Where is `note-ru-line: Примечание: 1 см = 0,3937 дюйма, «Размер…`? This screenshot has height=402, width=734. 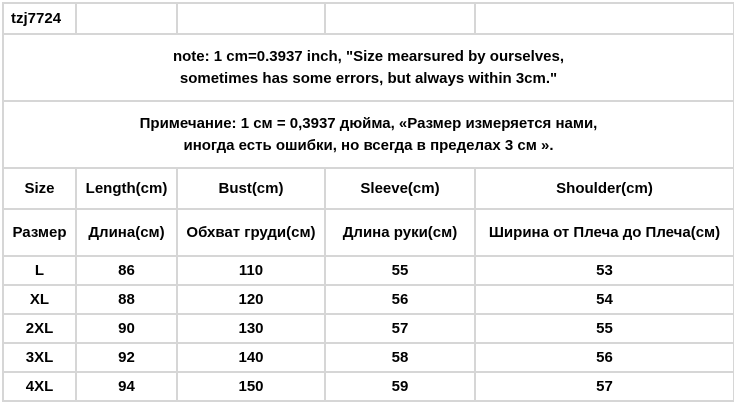
note-ru-line: Примечание: 1 см = 0,3937 дюйма, «Размер… is located at coordinates (368, 123).